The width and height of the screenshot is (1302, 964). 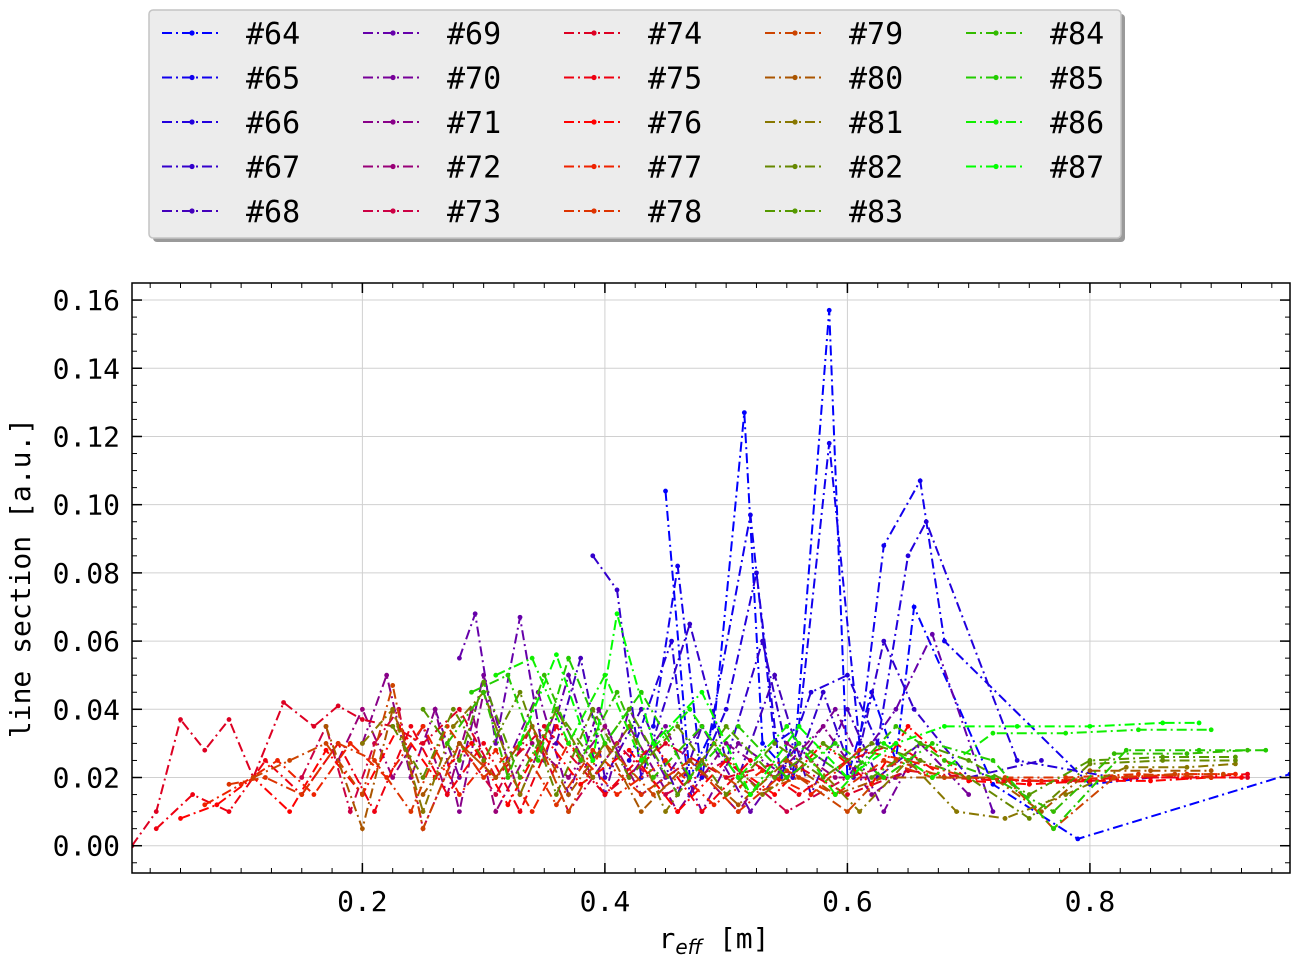 What do you see at coordinates (86, 641) in the screenshot?
I see `y-tick-label: 0.06` at bounding box center [86, 641].